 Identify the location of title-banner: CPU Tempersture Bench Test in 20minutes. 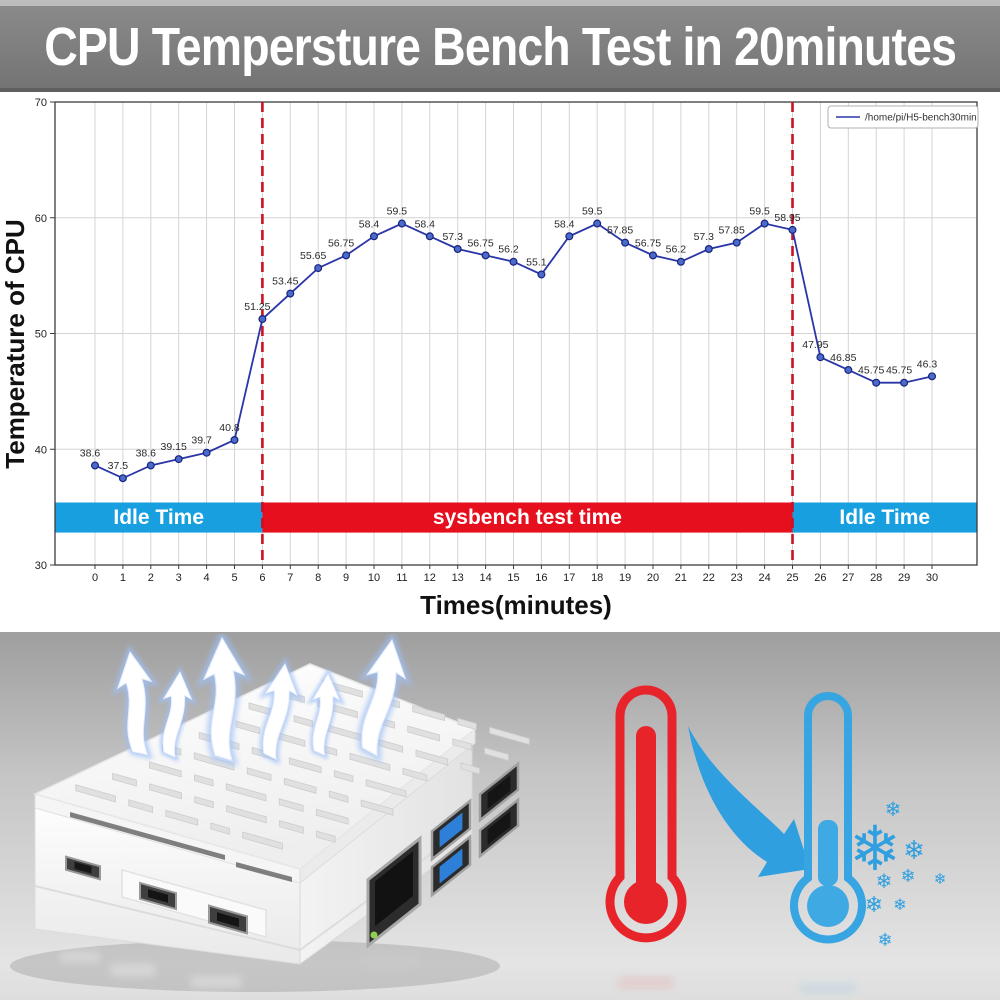
(500, 46).